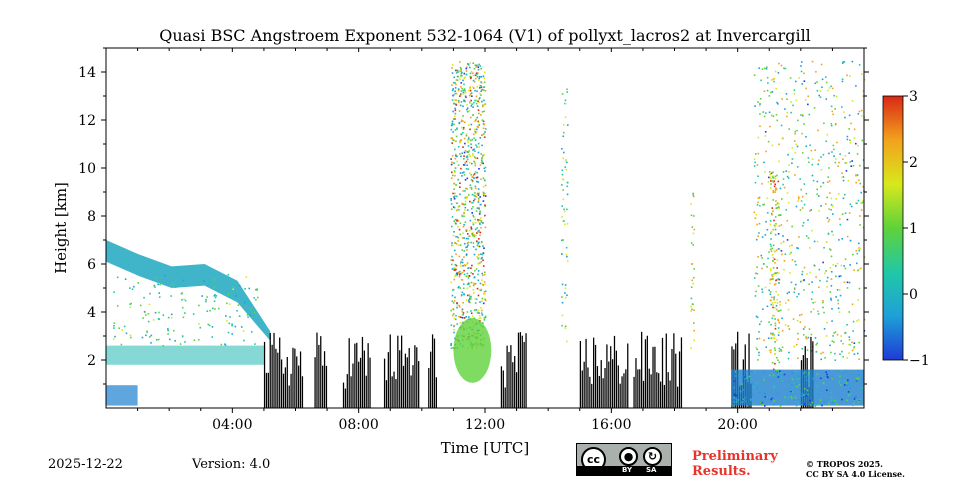  Describe the element at coordinates (468, 205) in the screenshot. I see `high-column-noise` at that location.